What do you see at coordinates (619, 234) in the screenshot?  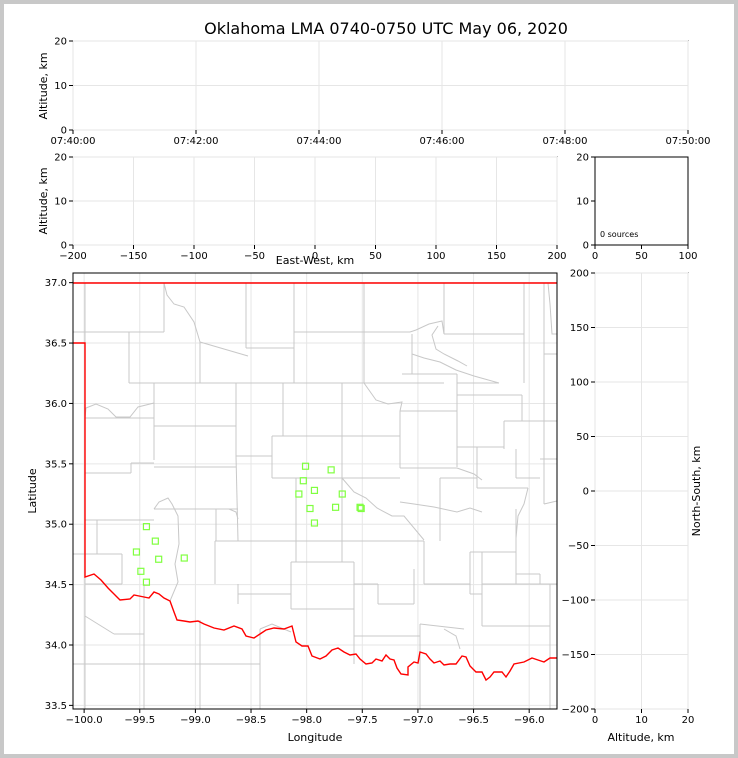 I see `source-count-annotation: 0 sources` at bounding box center [619, 234].